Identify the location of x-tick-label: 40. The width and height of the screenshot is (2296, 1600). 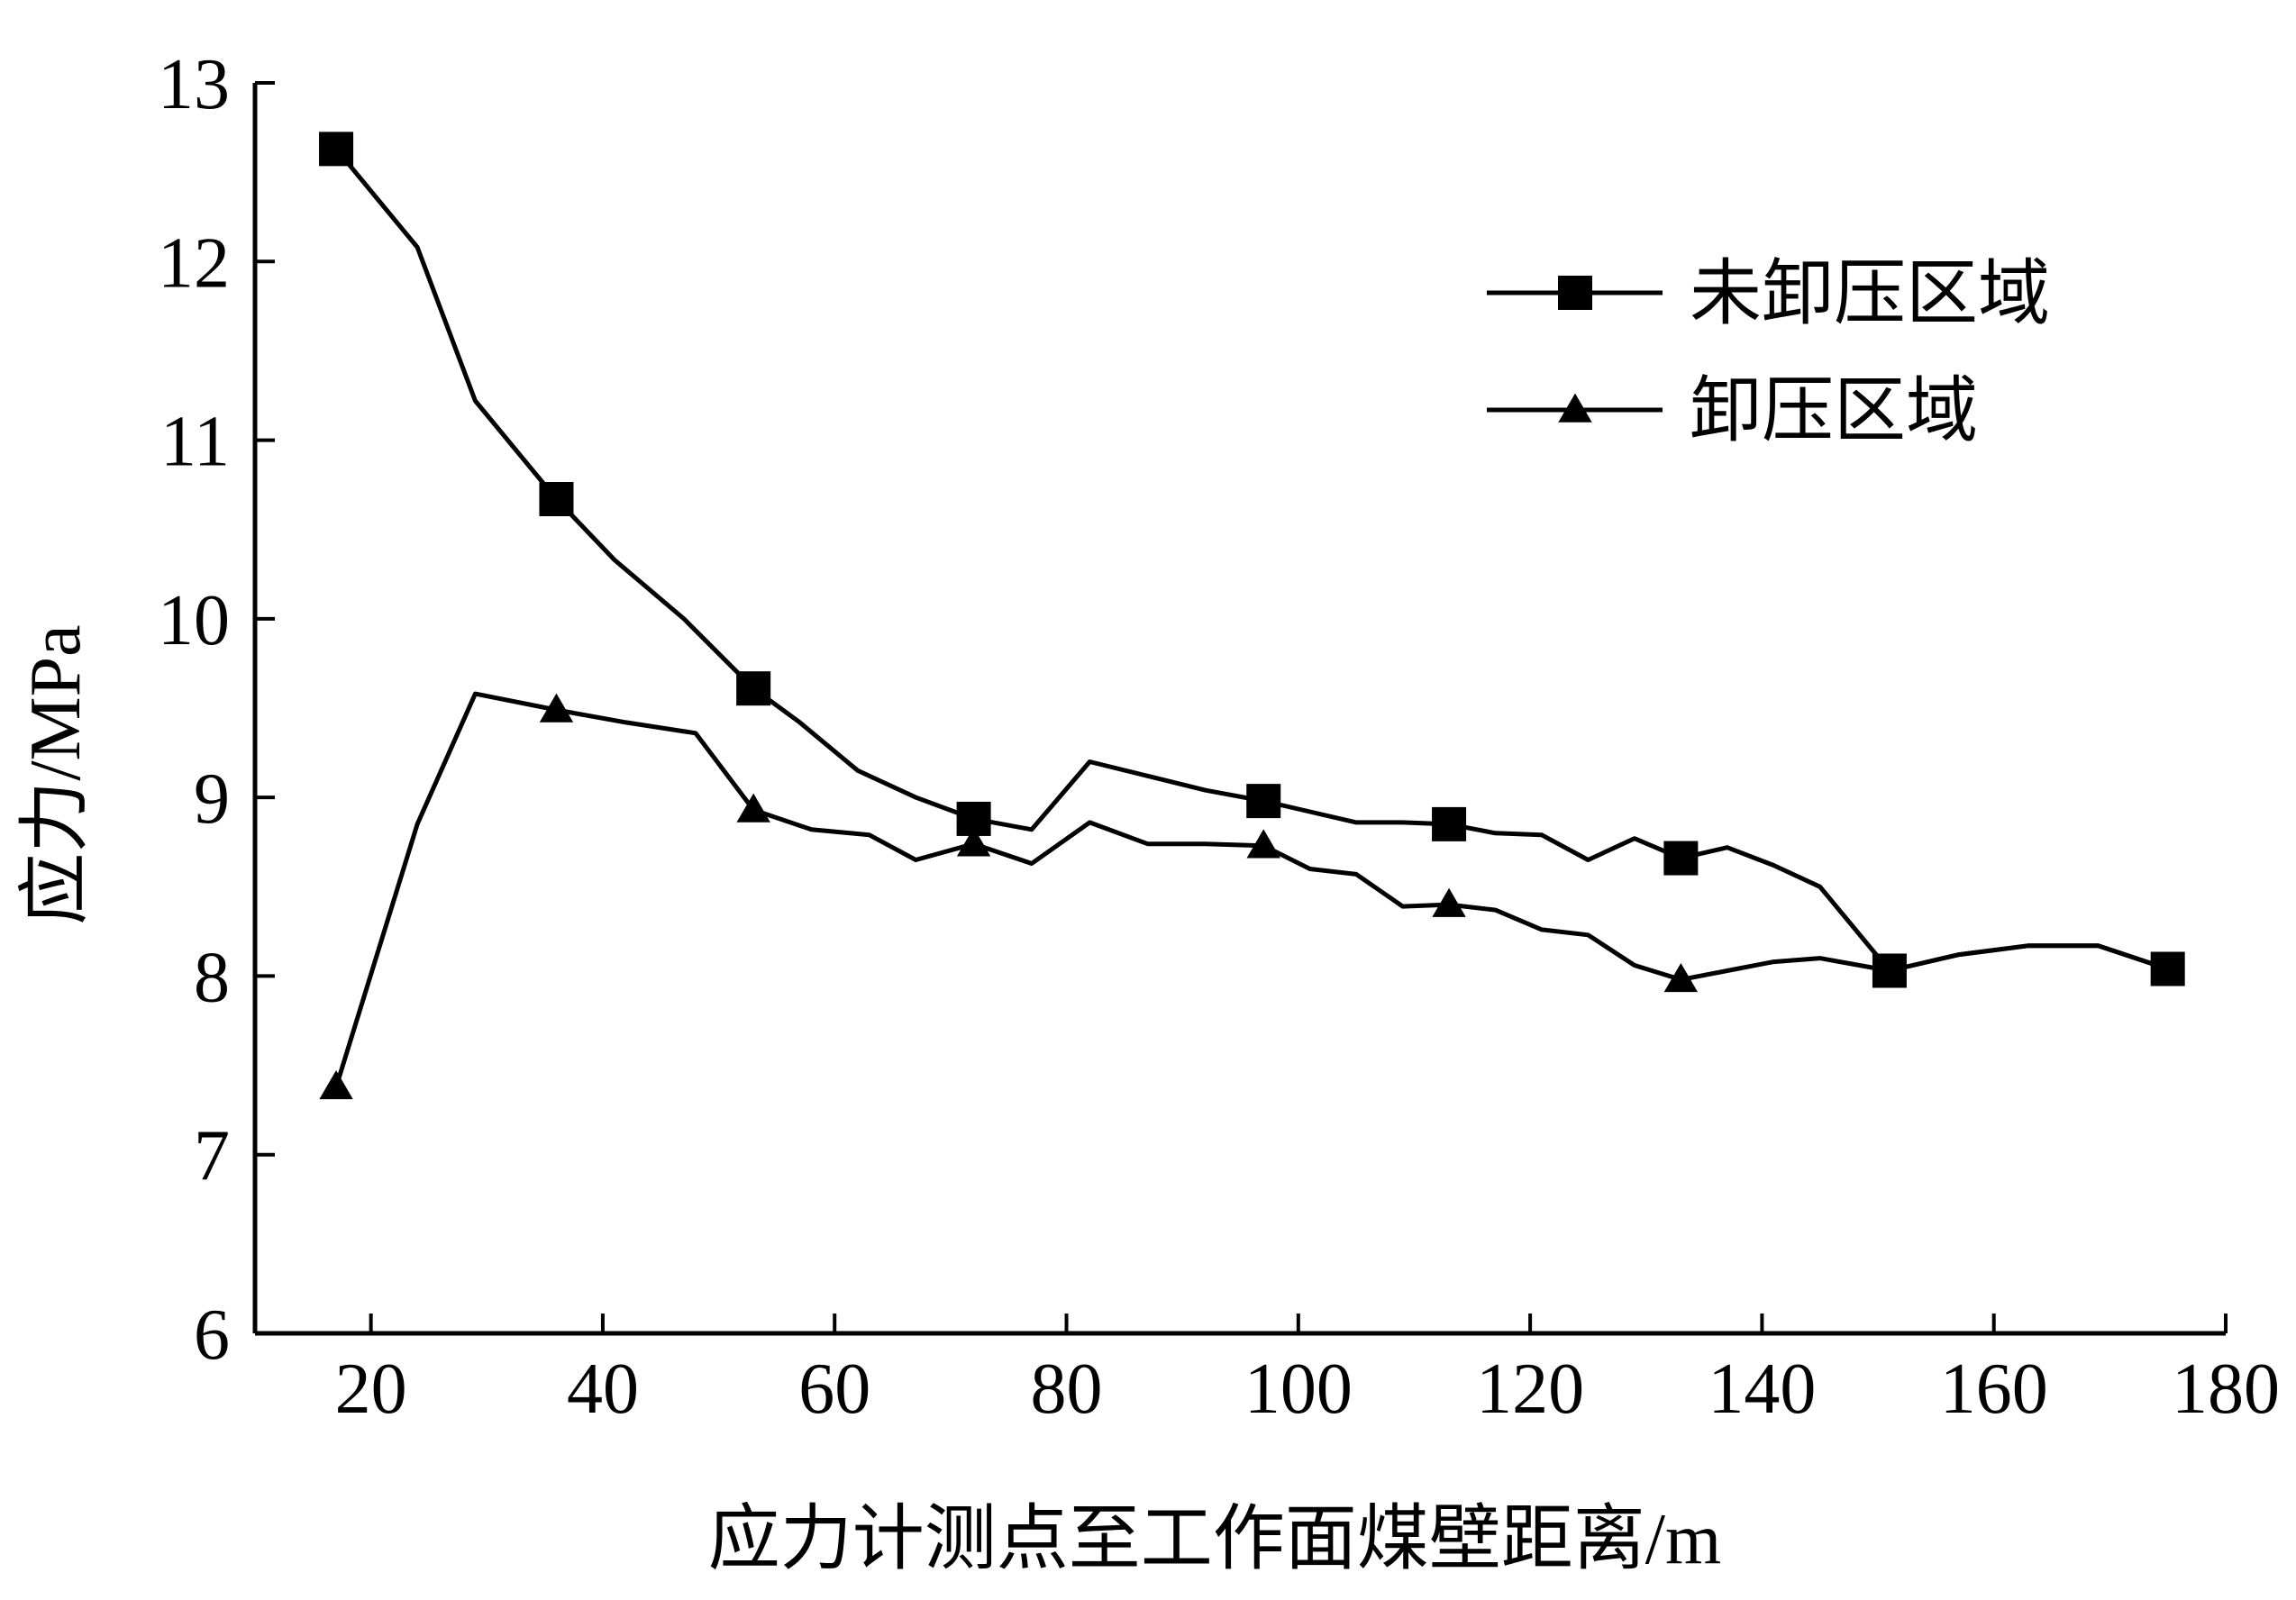
(603, 1389).